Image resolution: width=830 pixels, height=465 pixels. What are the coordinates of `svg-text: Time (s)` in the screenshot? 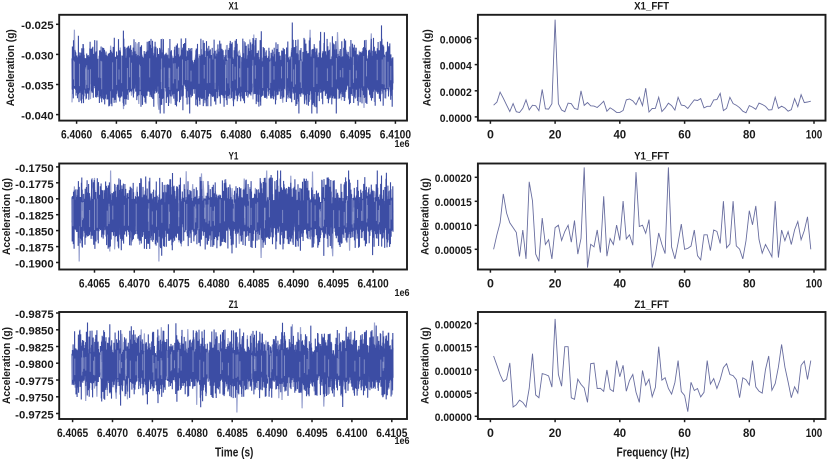 It's located at (234, 452).